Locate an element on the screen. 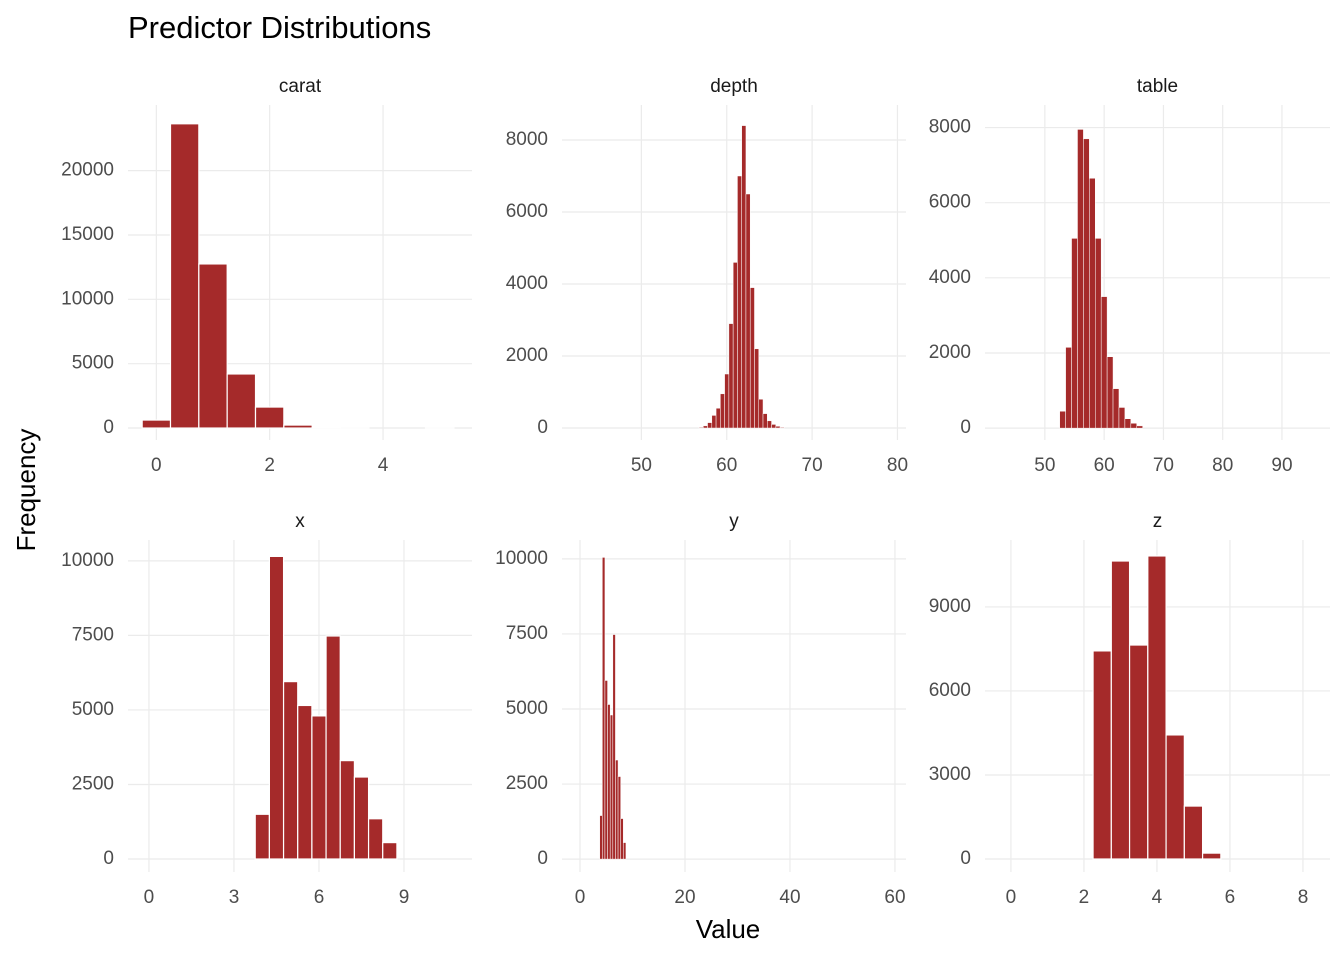 The width and height of the screenshot is (1344, 960). y-tick-label: 3000 is located at coordinates (950, 774).